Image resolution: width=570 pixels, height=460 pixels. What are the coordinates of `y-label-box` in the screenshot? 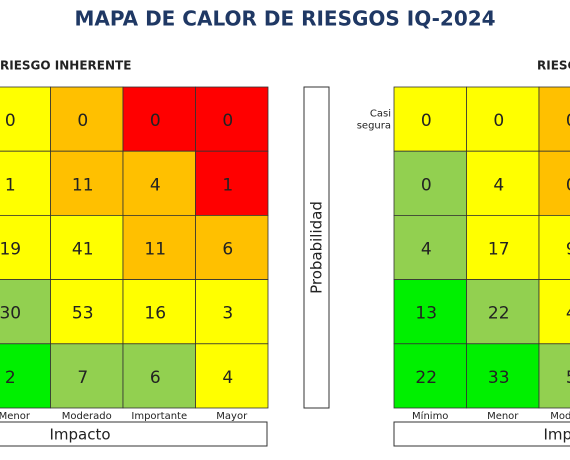 It's located at (316, 247).